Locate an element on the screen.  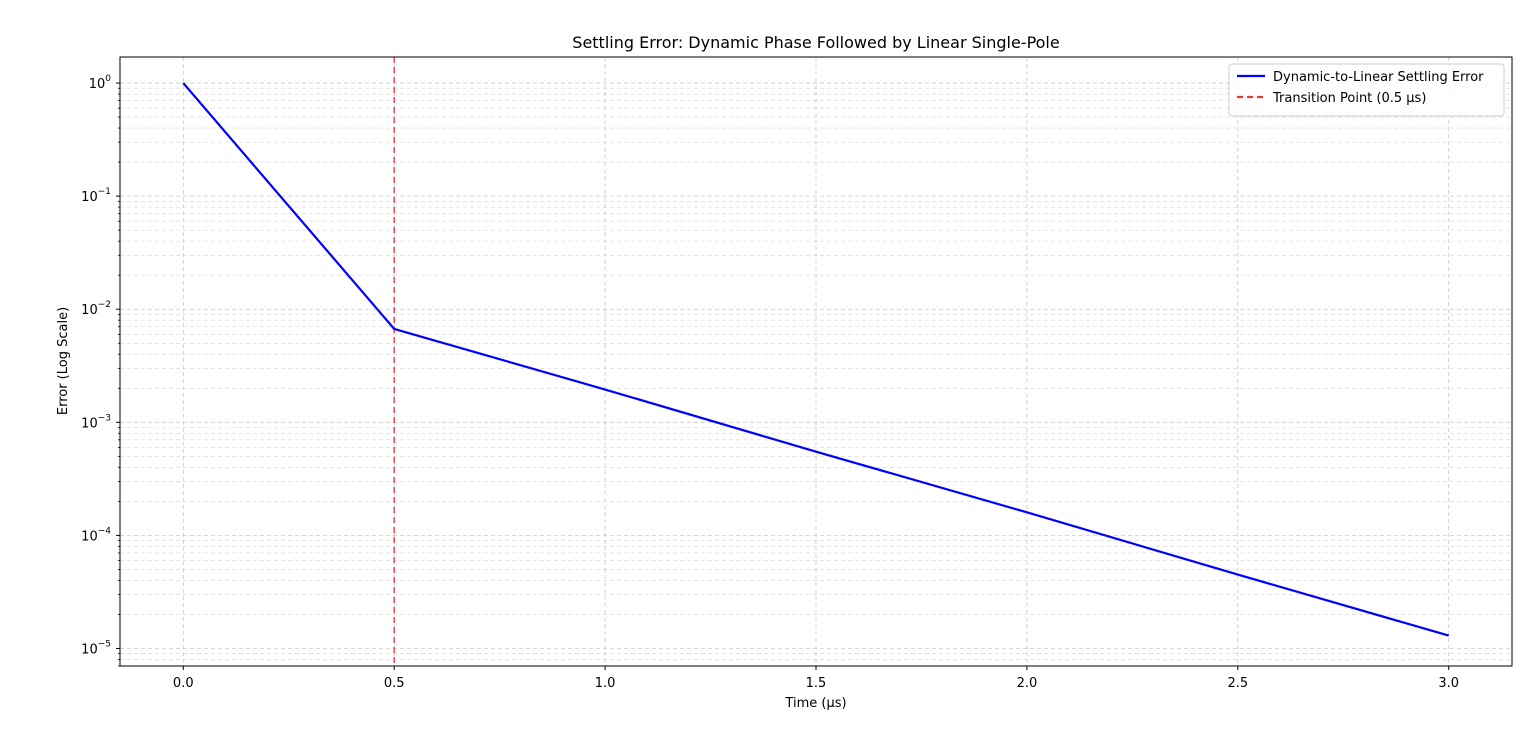
x-tick-label: 0.5 is located at coordinates (394, 683).